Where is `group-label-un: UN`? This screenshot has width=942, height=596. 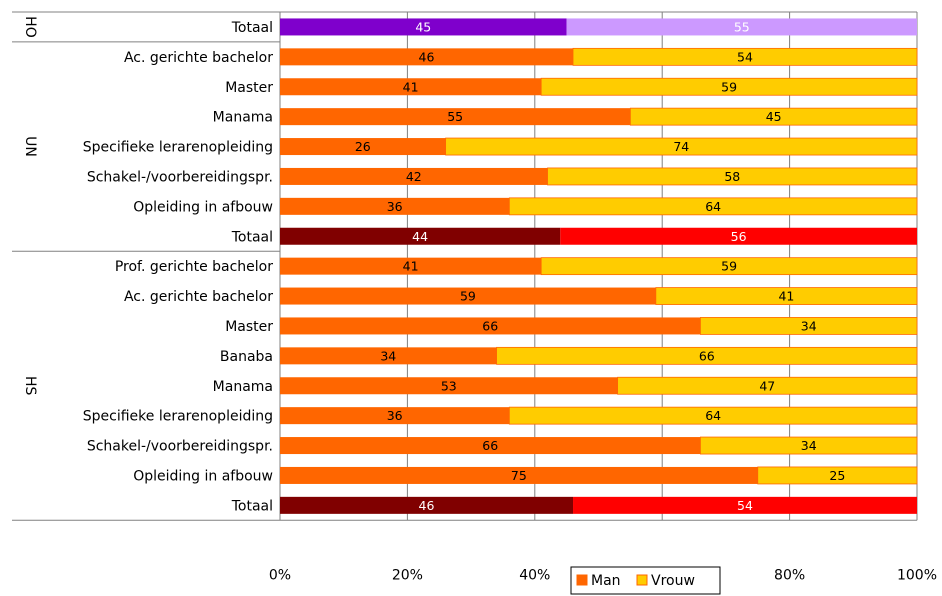 group-label-un: UN is located at coordinates (30, 146).